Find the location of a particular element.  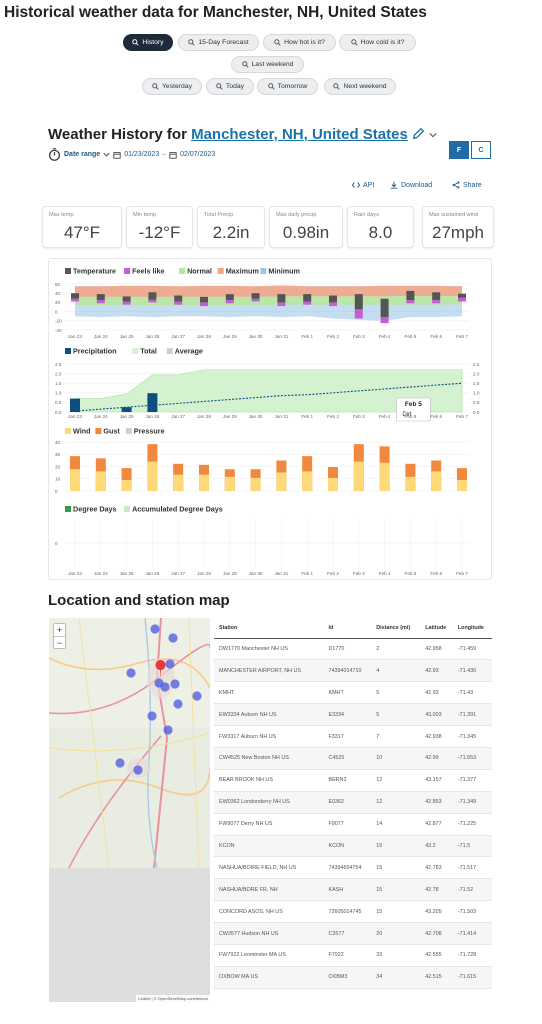

table-cell: F3317 is located at coordinates (347, 736).